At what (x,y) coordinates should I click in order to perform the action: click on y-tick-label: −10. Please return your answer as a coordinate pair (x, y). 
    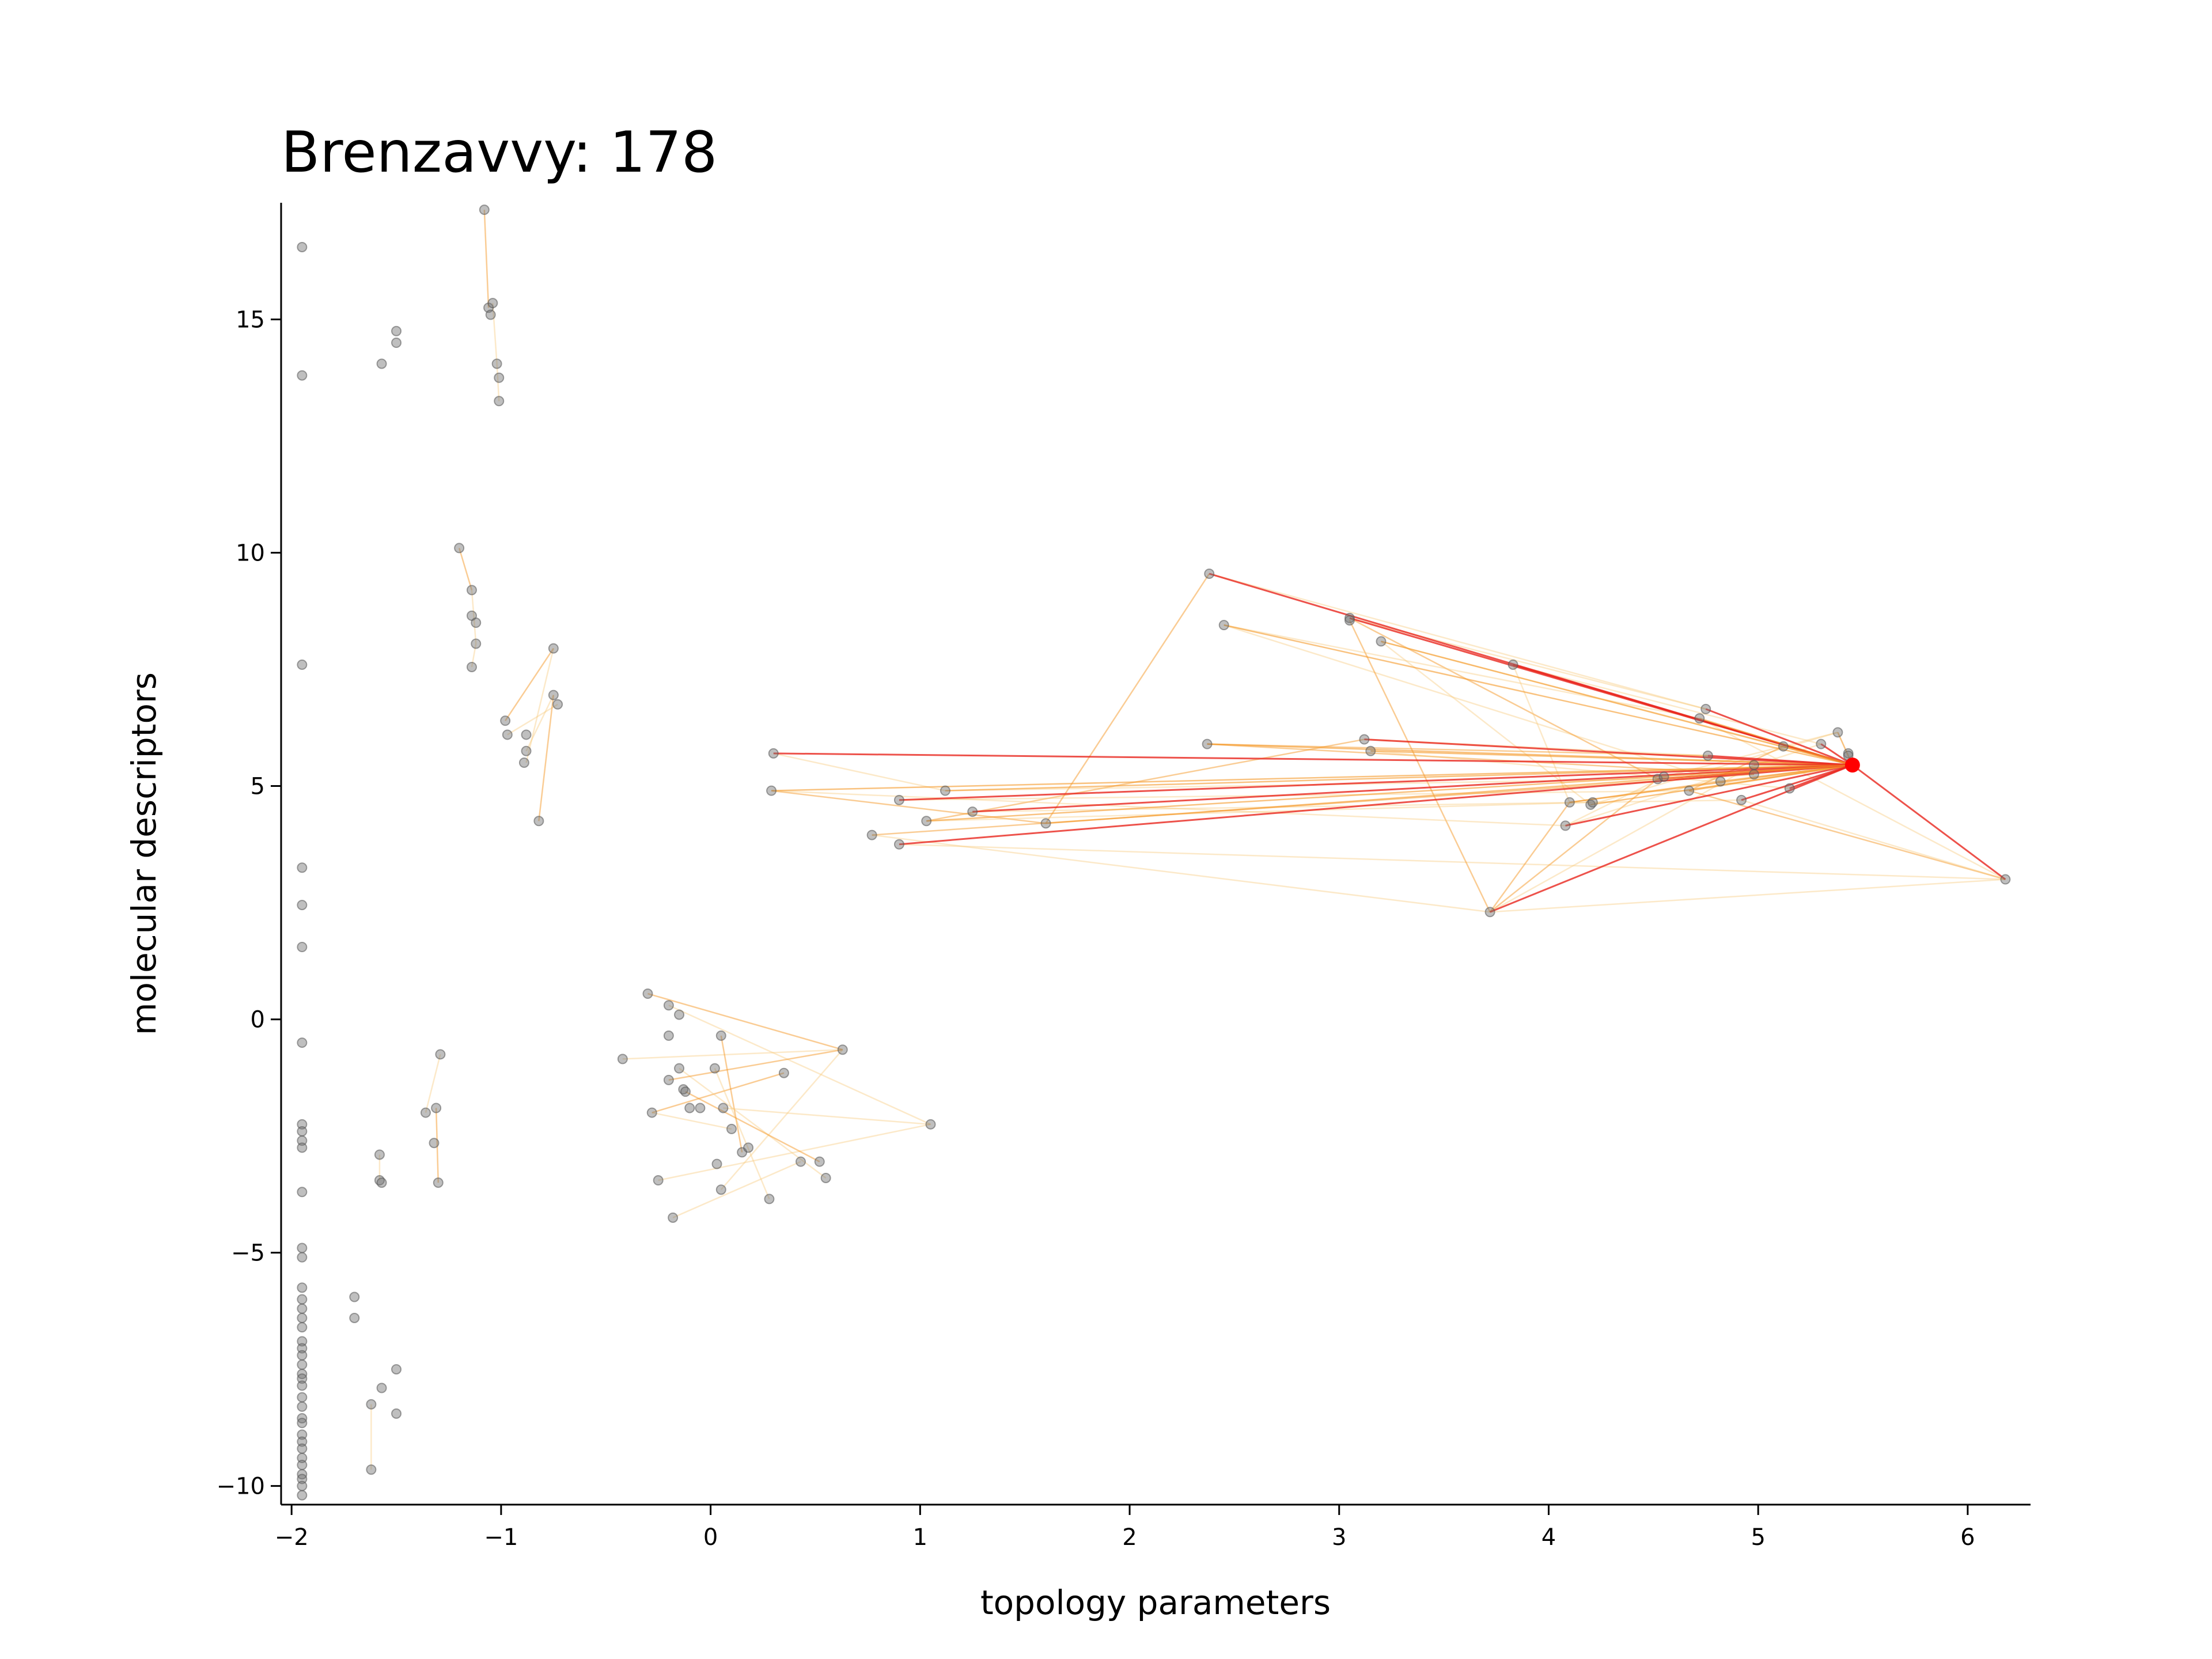
    Looking at the image, I should click on (241, 1487).